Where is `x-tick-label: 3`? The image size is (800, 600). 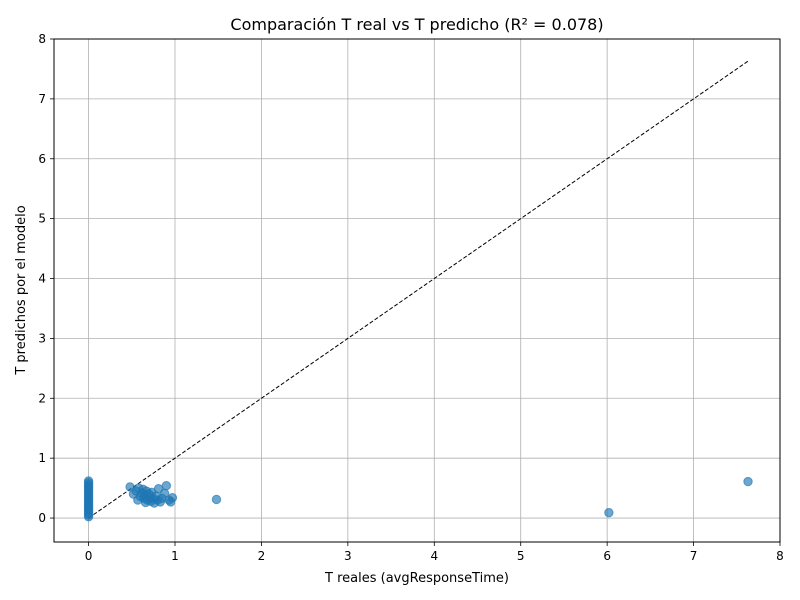
x-tick-label: 3 is located at coordinates (348, 556).